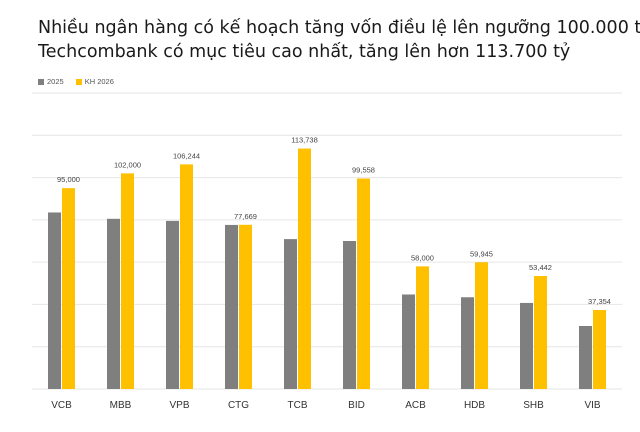  Describe the element at coordinates (127, 164) in the screenshot. I see `value-label-mbb: 102,000` at that location.